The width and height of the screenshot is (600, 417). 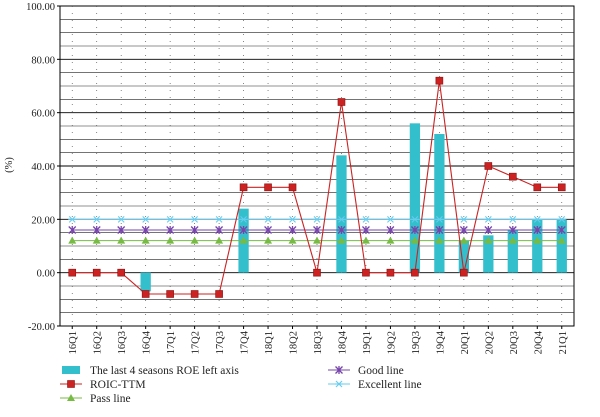 What do you see at coordinates (367, 342) in the screenshot?
I see `x-tick-label: 19Q1` at bounding box center [367, 342].